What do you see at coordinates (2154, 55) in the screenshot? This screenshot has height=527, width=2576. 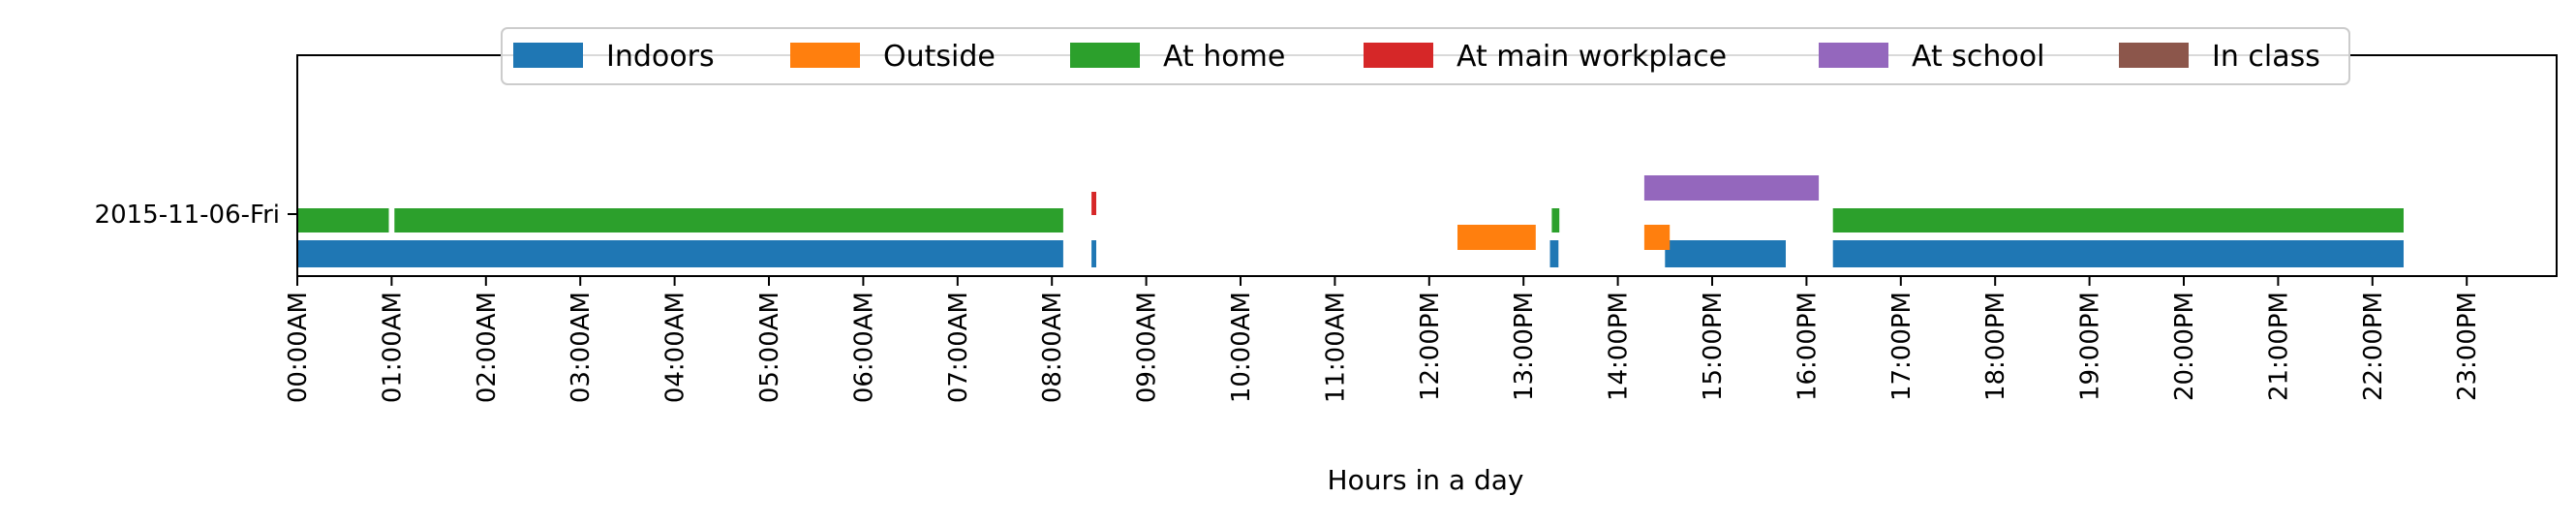 I see `legend-swatch-in-class` at bounding box center [2154, 55].